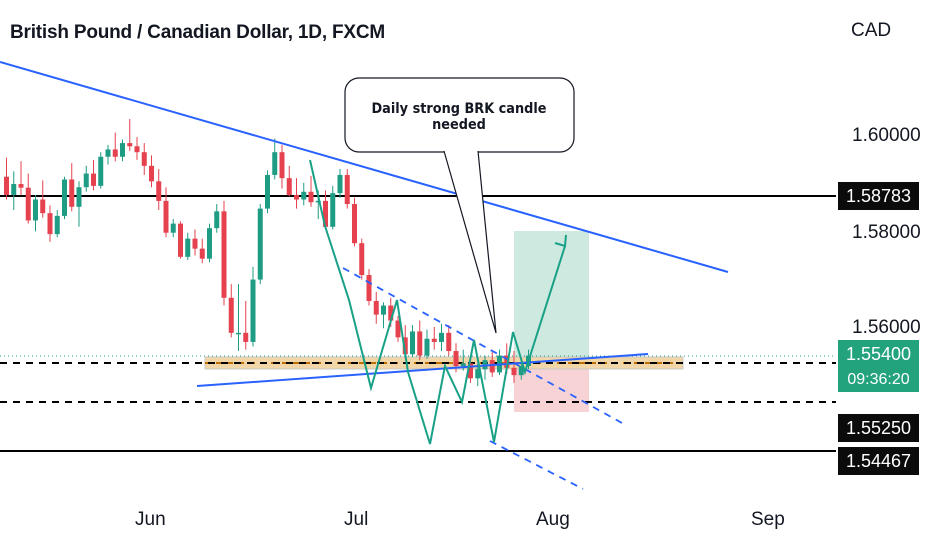 The height and width of the screenshot is (550, 932). I want to click on x-tick-label: Jul, so click(356, 519).